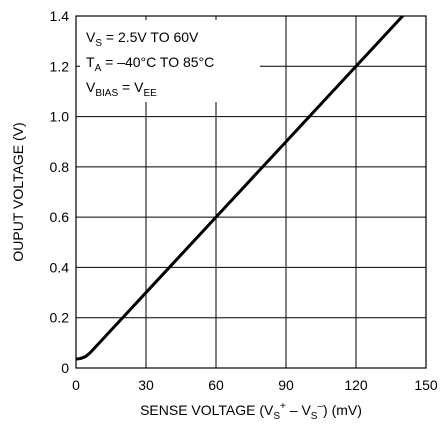 The width and height of the screenshot is (443, 425). What do you see at coordinates (131, 87) in the screenshot?
I see `condition-value: = V` at bounding box center [131, 87].